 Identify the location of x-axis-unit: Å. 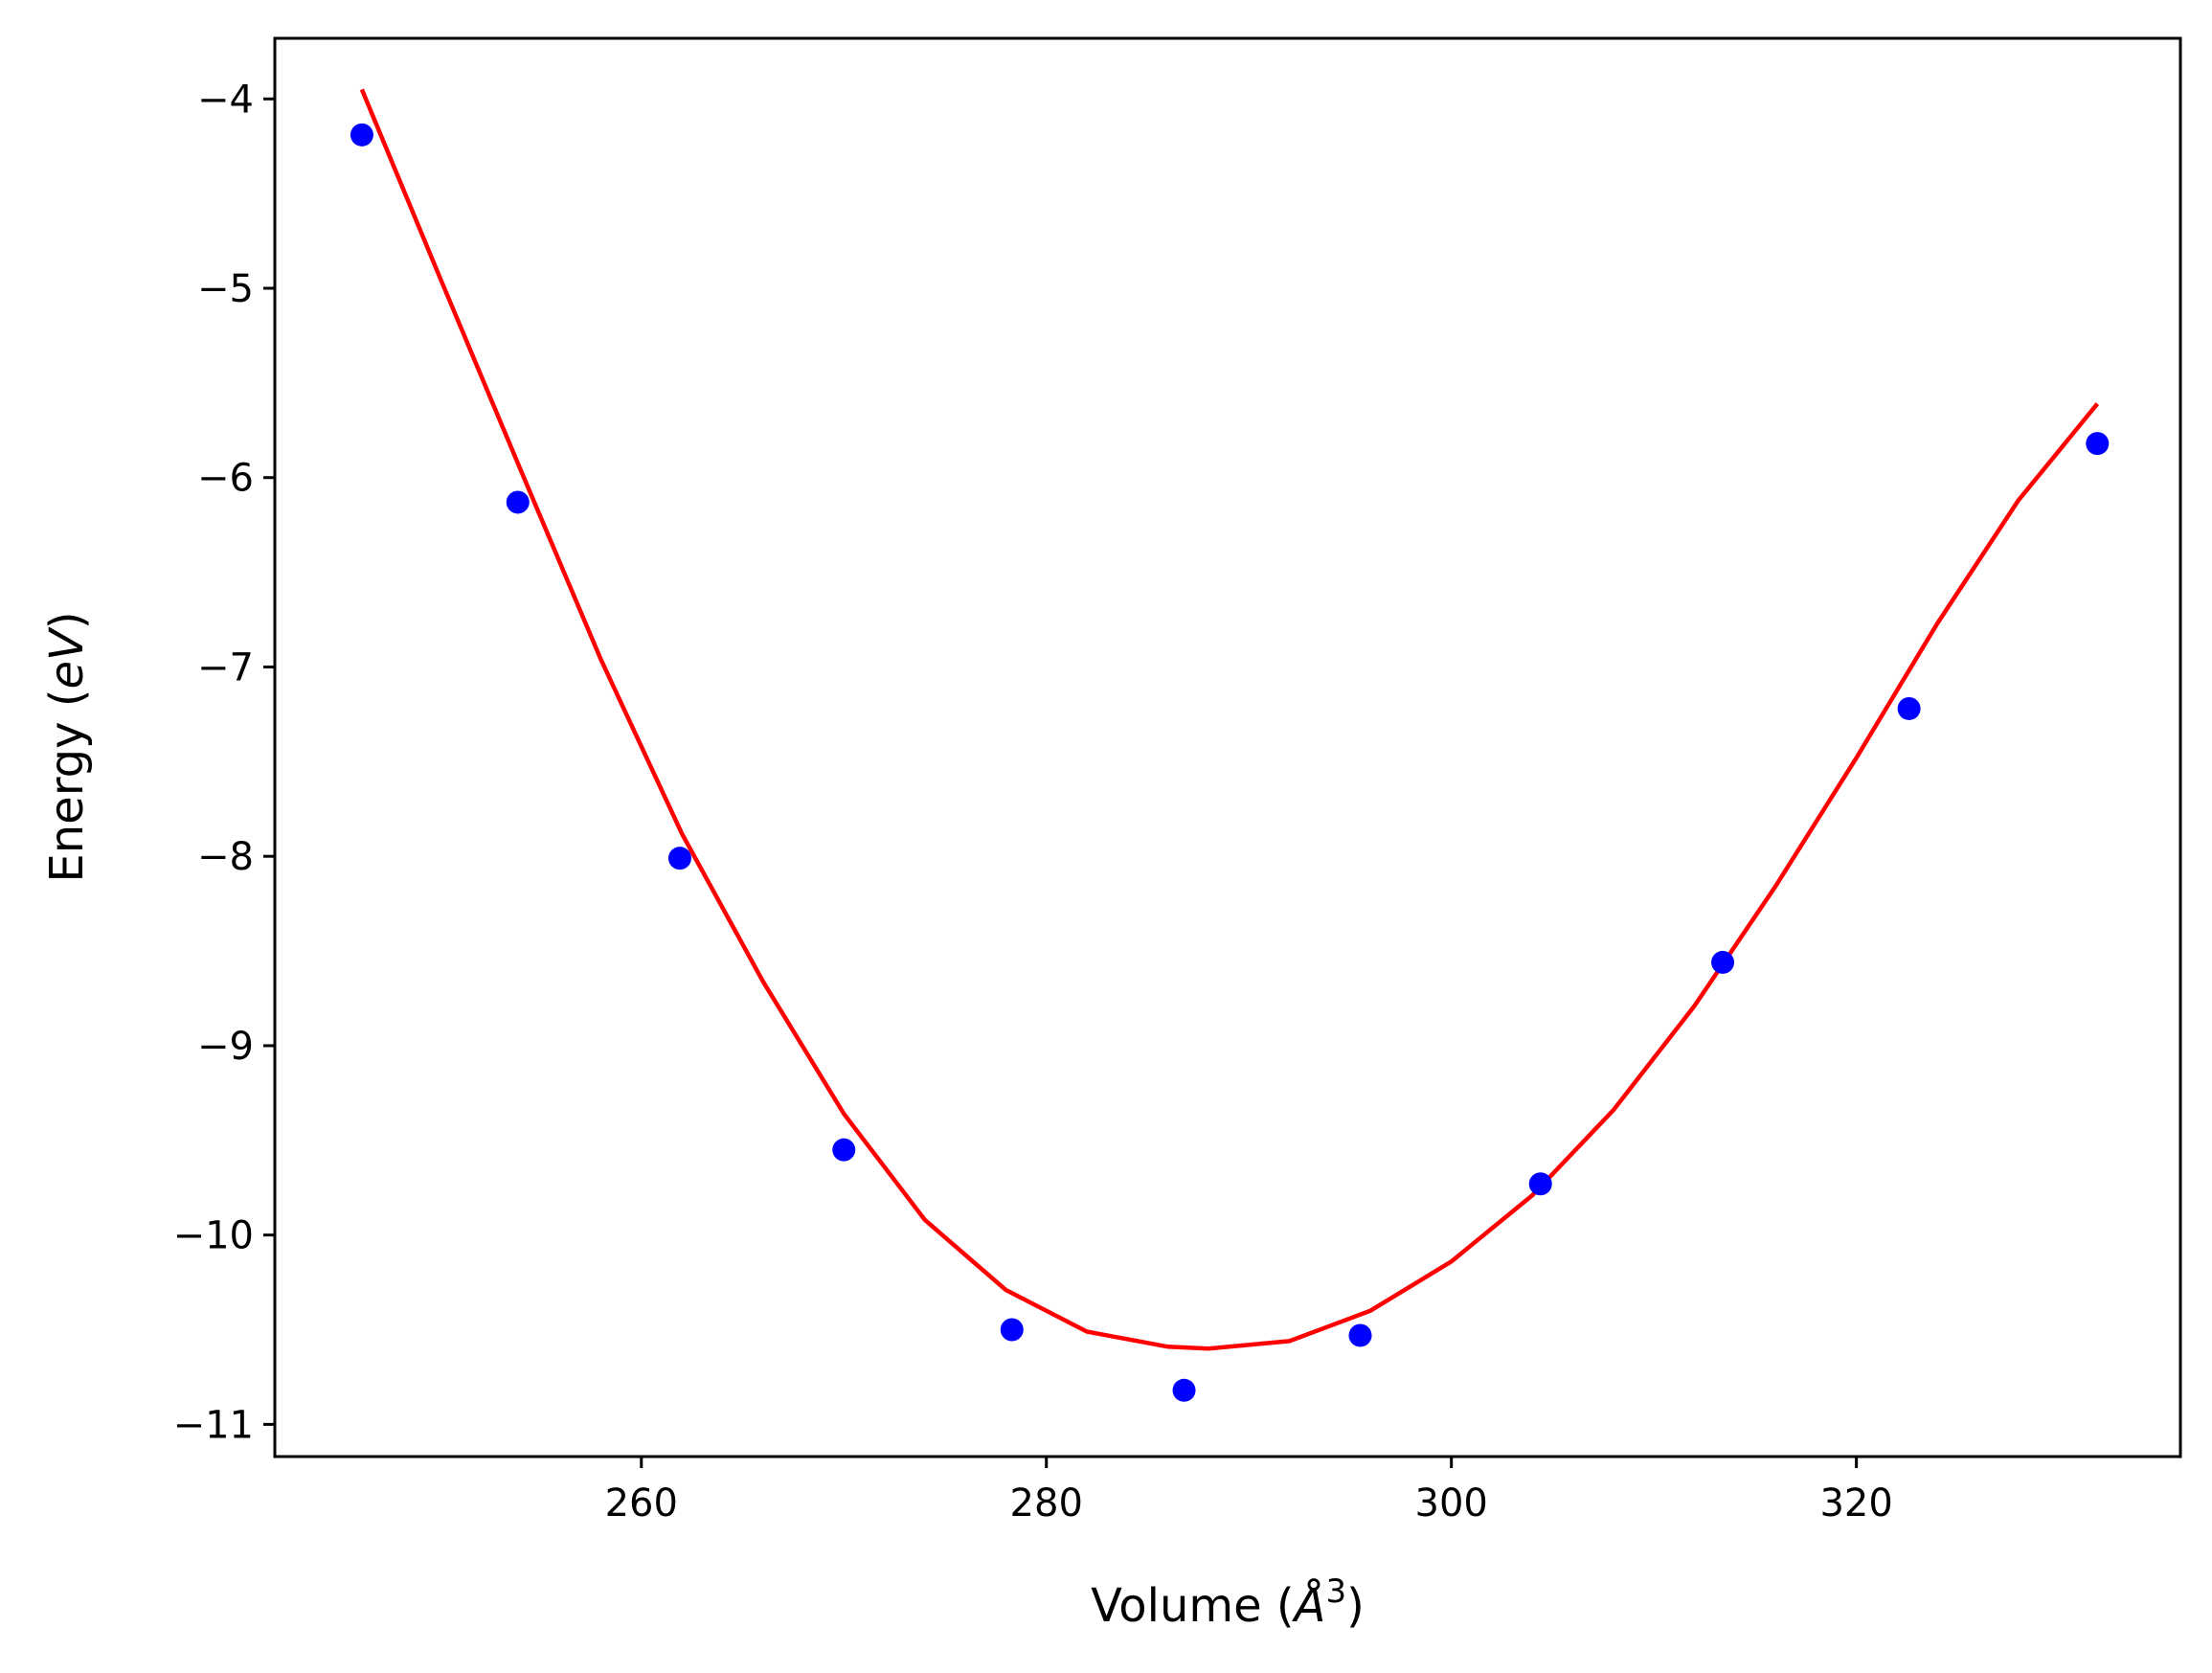
(1309, 1605).